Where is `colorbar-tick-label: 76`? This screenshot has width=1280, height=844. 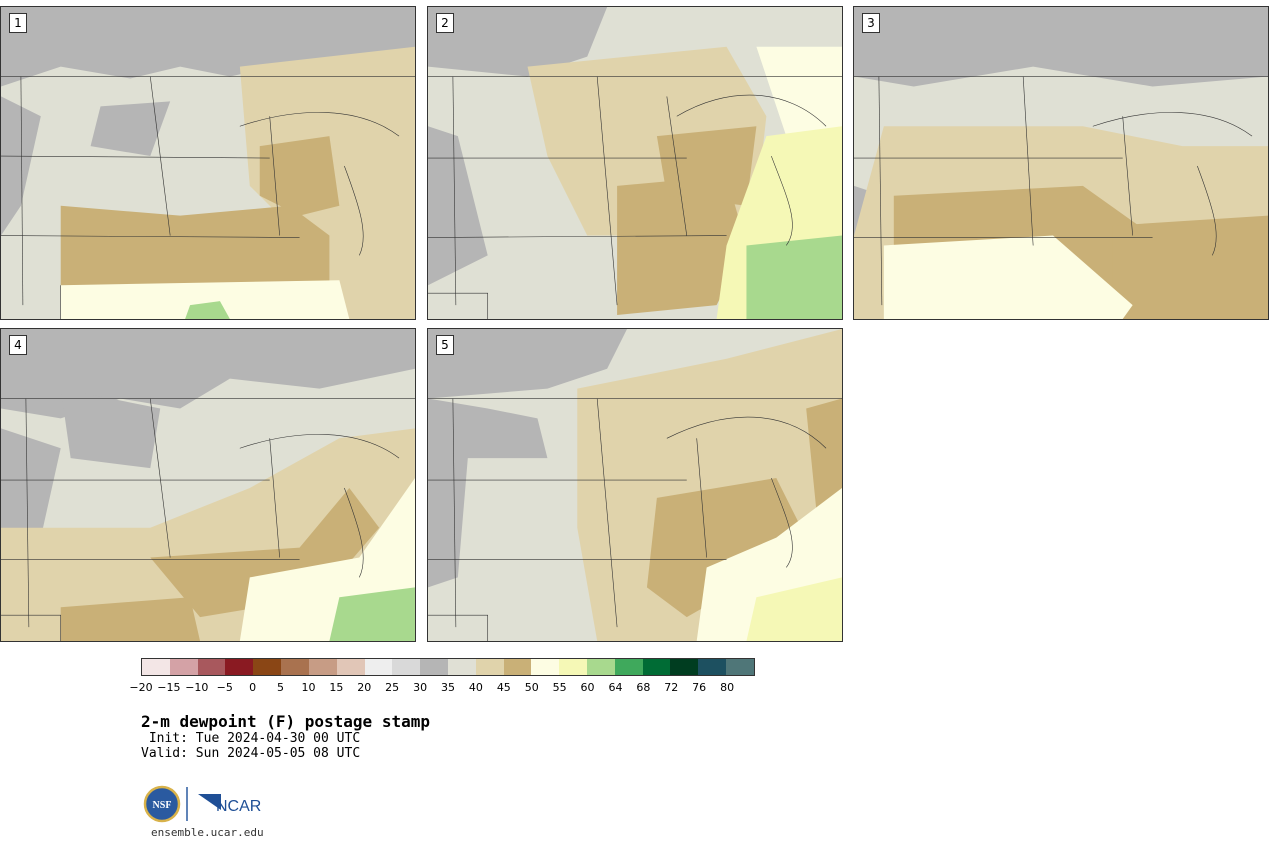 colorbar-tick-label: 76 is located at coordinates (699, 687).